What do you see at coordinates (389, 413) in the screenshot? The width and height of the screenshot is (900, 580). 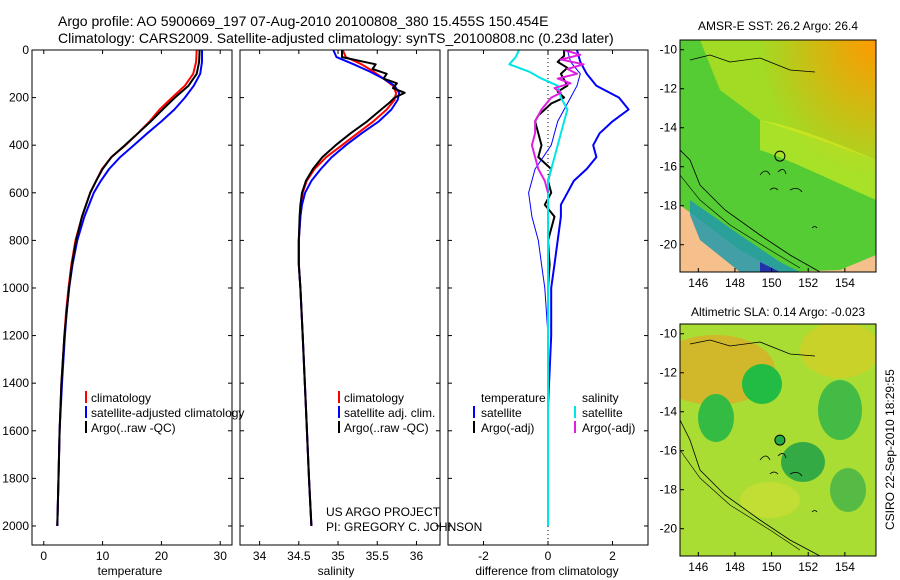 I see `legend-label-satellite: satellite adj. clim.` at bounding box center [389, 413].